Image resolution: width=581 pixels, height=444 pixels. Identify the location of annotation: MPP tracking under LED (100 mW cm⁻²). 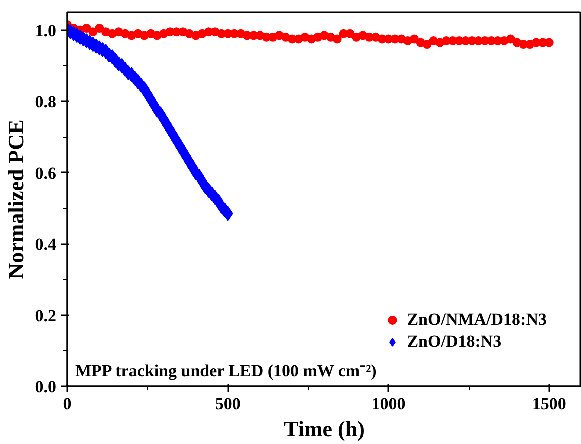
(226, 371).